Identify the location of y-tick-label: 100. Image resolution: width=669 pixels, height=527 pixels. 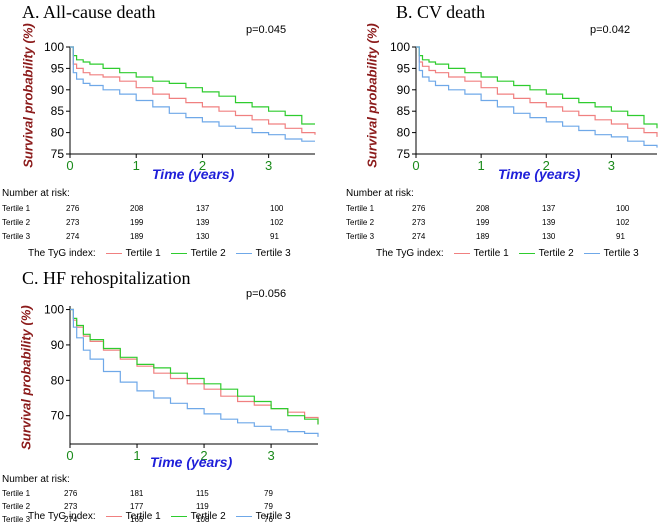
(54, 47).